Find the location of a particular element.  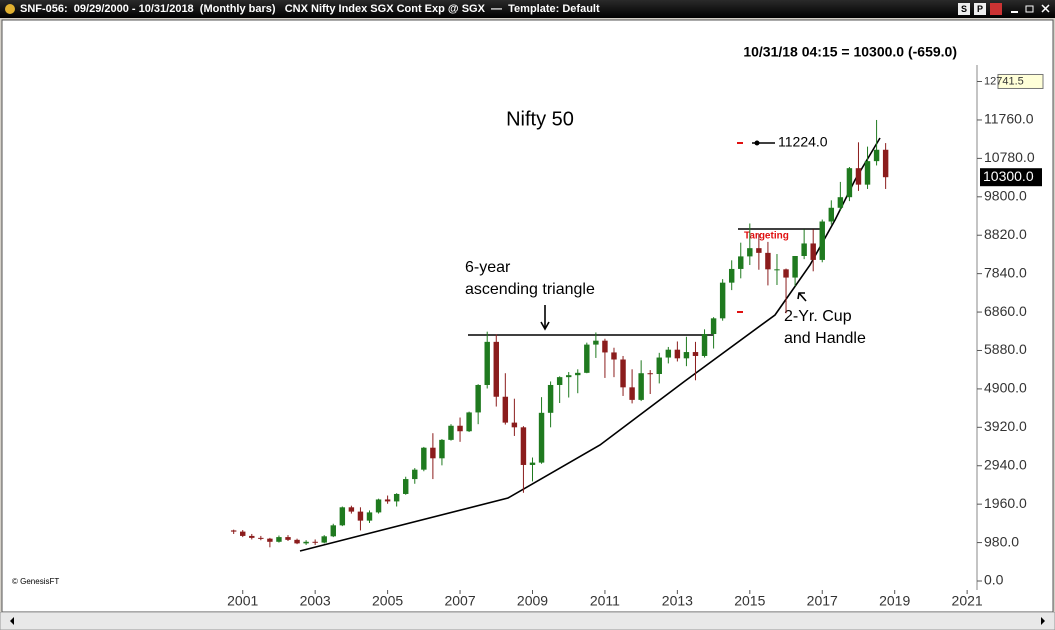

tick-box is located at coordinates (1020, 81).